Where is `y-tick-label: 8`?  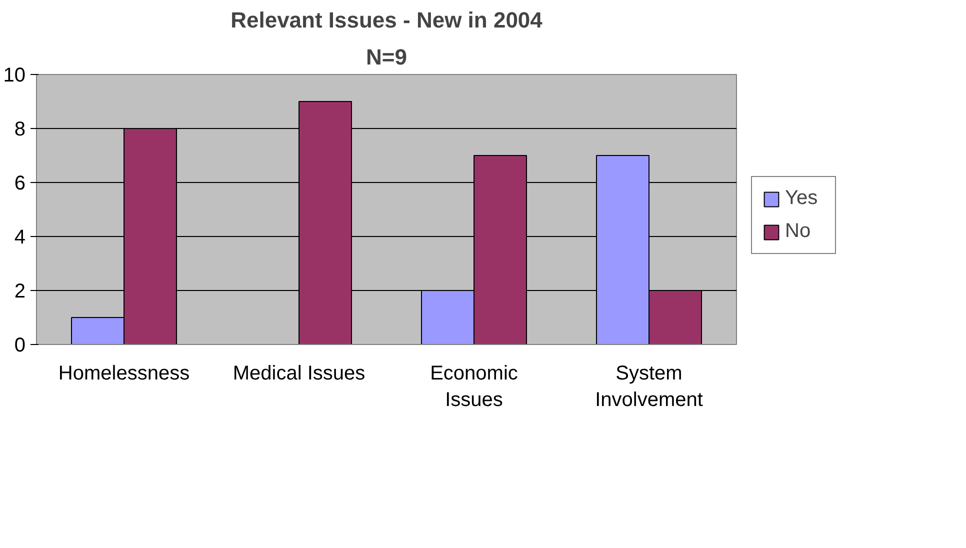
y-tick-label: 8 is located at coordinates (20, 129).